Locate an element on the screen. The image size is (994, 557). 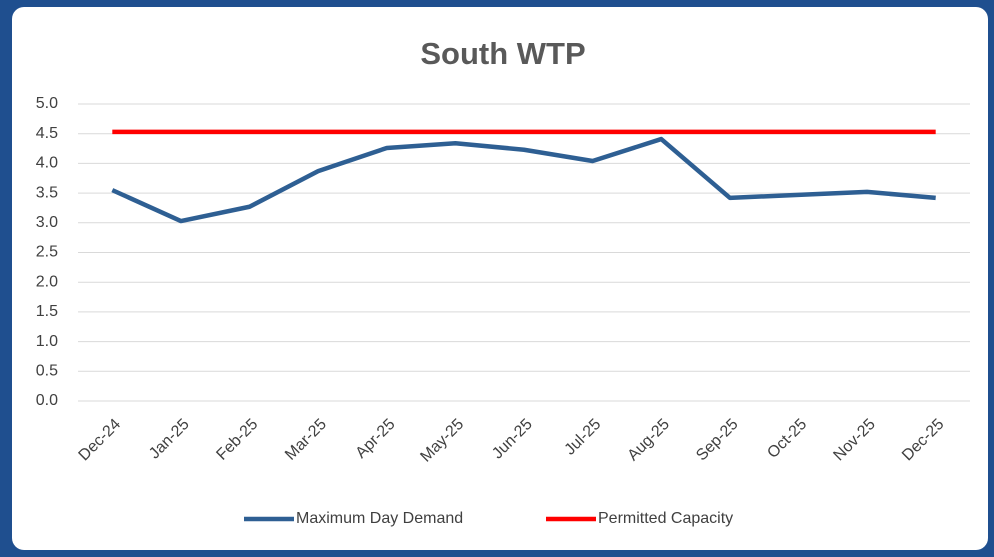
y-tick-label: 4.0 is located at coordinates (47, 163).